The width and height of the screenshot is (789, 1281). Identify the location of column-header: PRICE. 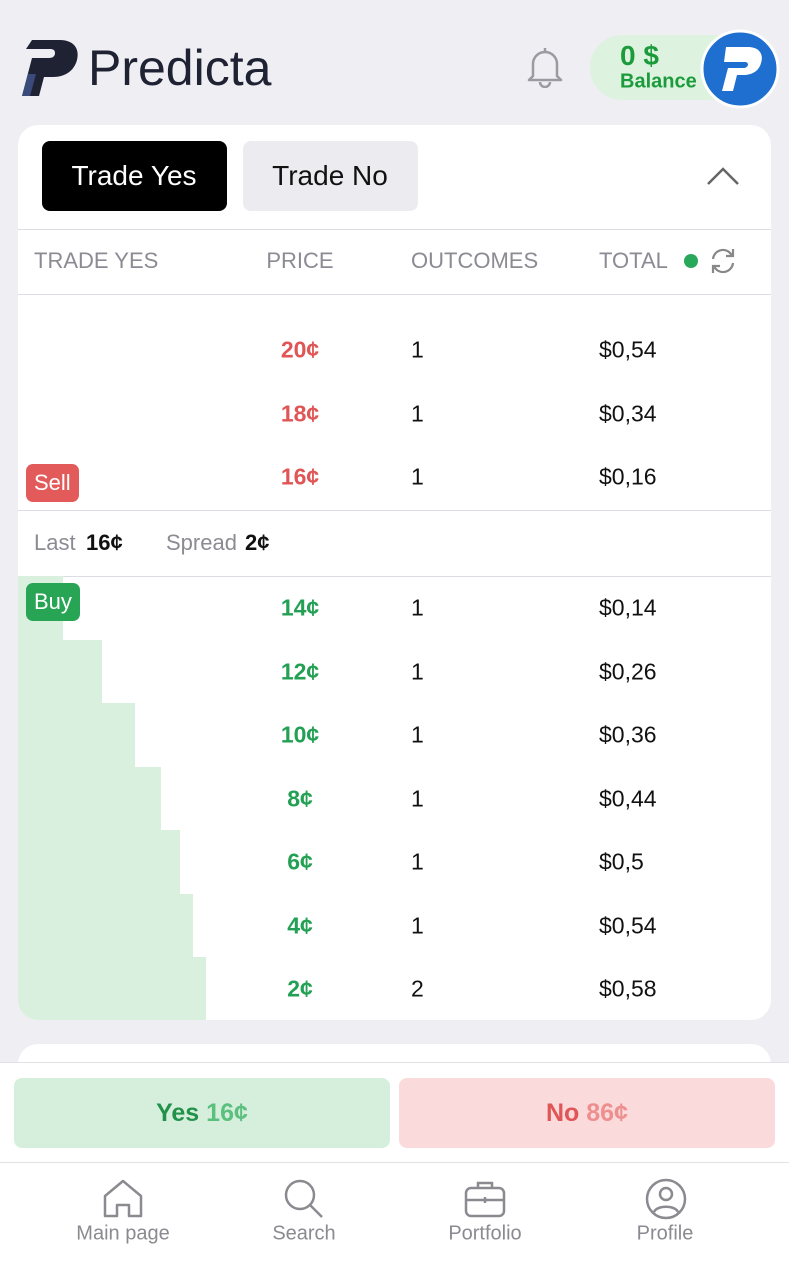
(300, 260).